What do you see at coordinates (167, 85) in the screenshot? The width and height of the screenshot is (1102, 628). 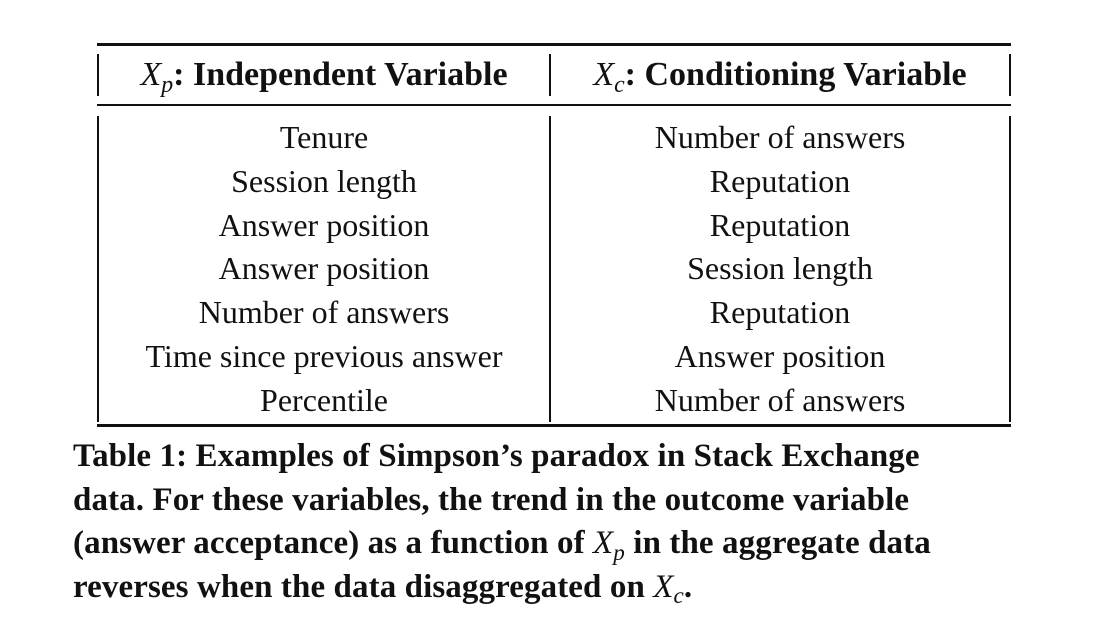 I see `header-left-subscript: p` at bounding box center [167, 85].